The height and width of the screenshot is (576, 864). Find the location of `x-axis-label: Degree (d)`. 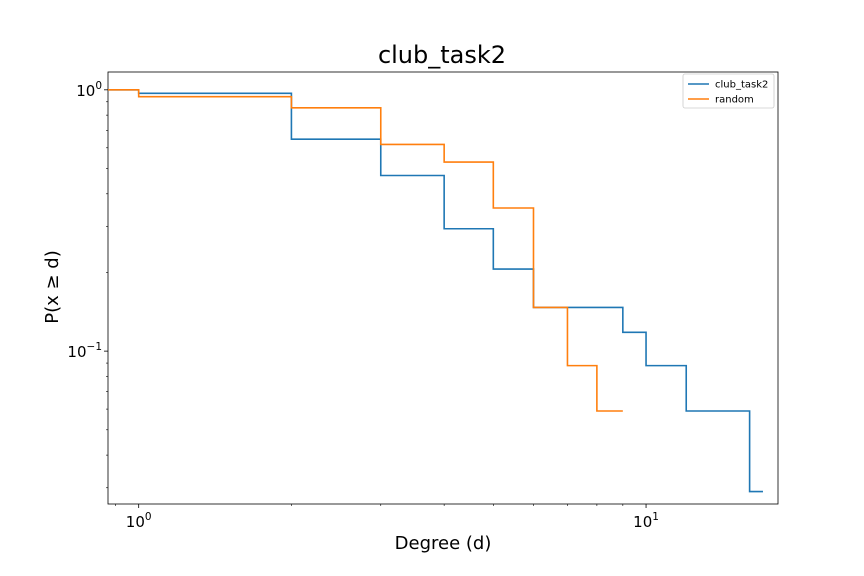

x-axis-label: Degree (d) is located at coordinates (443, 543).